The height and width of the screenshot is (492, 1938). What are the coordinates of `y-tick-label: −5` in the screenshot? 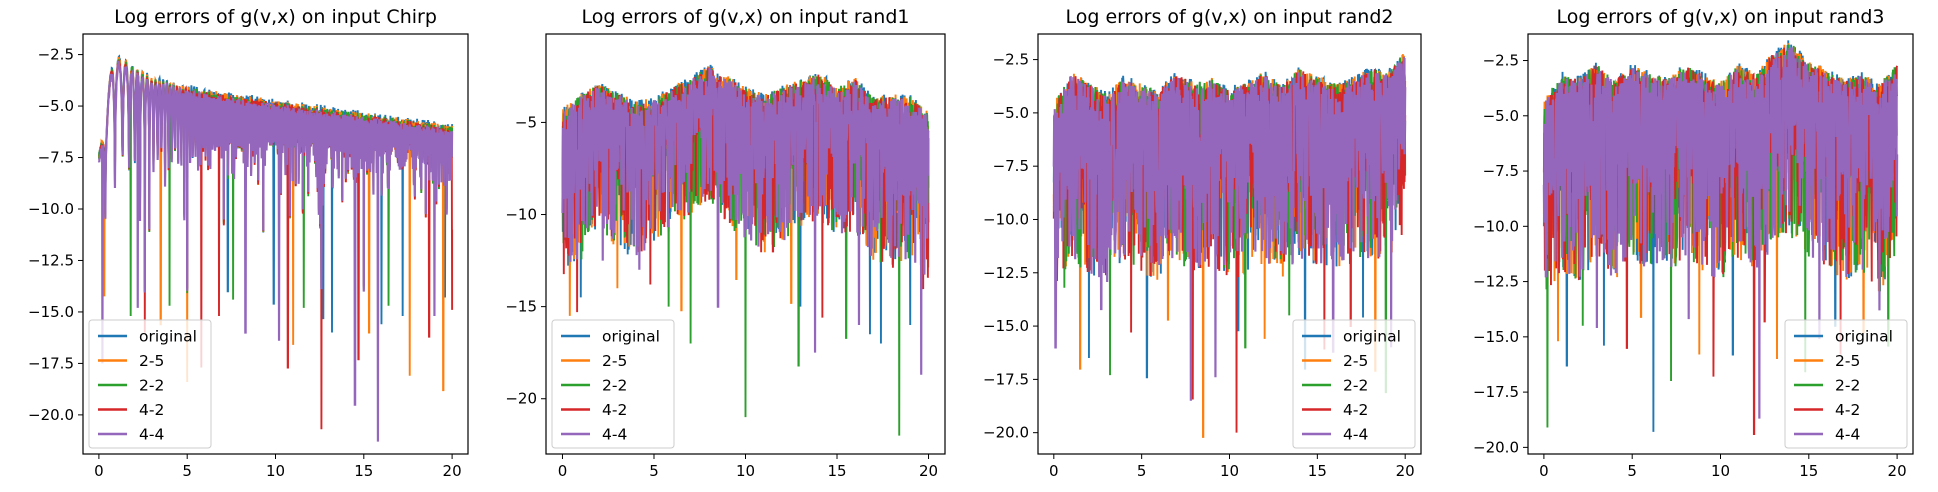 It's located at (526, 122).